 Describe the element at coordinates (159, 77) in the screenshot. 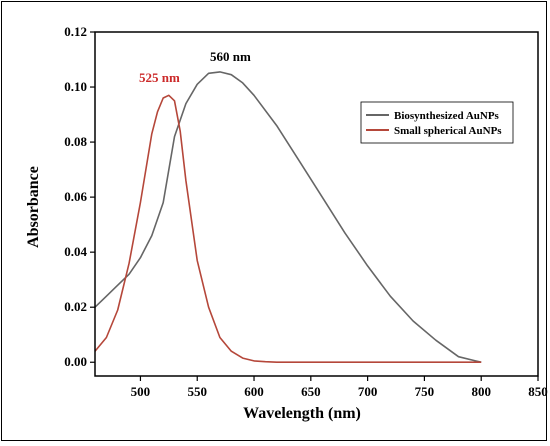

I see `peak-annotation-525: 525 nm` at that location.